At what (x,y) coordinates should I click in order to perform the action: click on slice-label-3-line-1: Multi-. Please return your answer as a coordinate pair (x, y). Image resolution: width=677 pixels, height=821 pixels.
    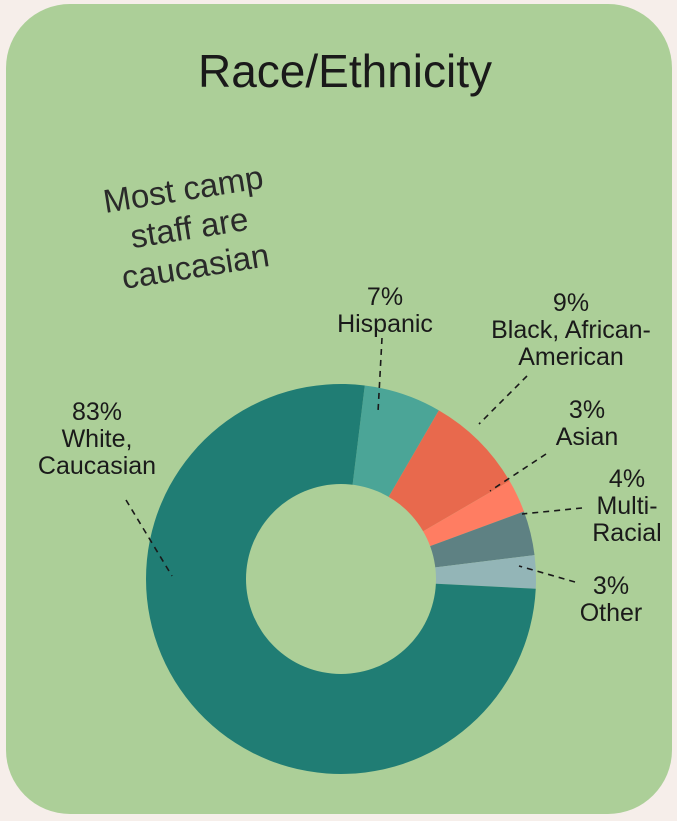
    Looking at the image, I should click on (626, 506).